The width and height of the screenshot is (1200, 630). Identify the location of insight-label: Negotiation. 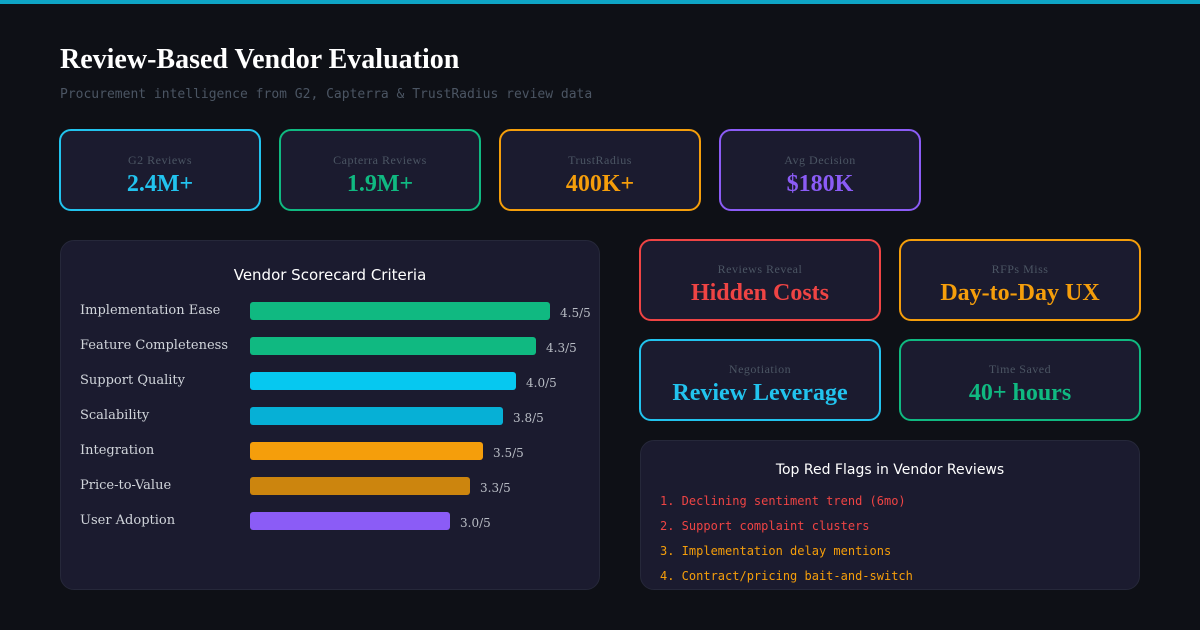
(760, 369).